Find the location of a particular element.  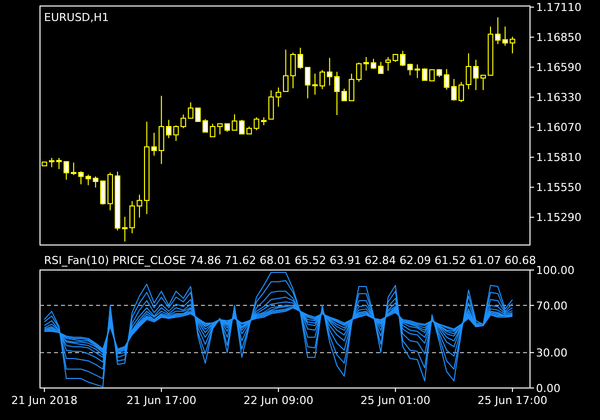

y-tick-label: 1.16850 is located at coordinates (559, 37).